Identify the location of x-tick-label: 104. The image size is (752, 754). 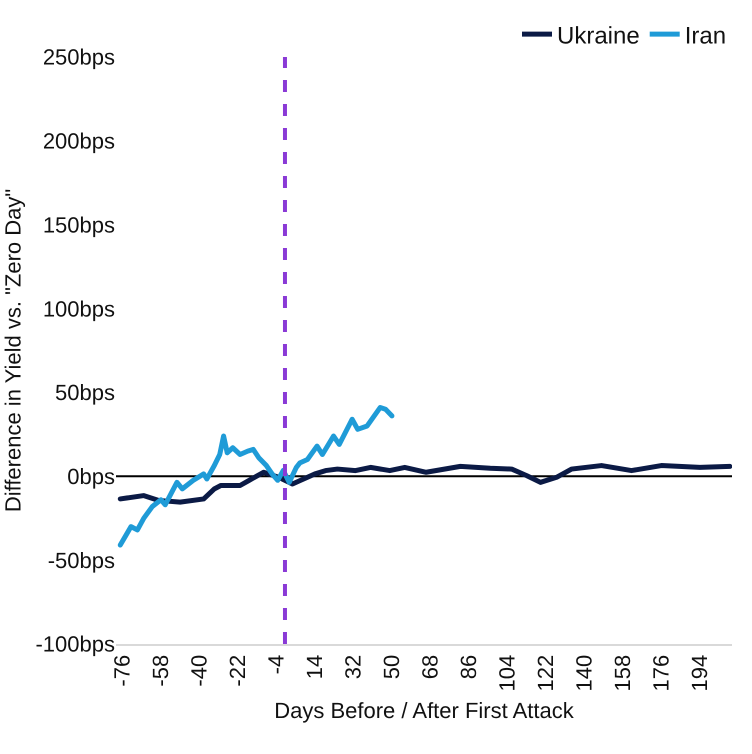
(507, 673).